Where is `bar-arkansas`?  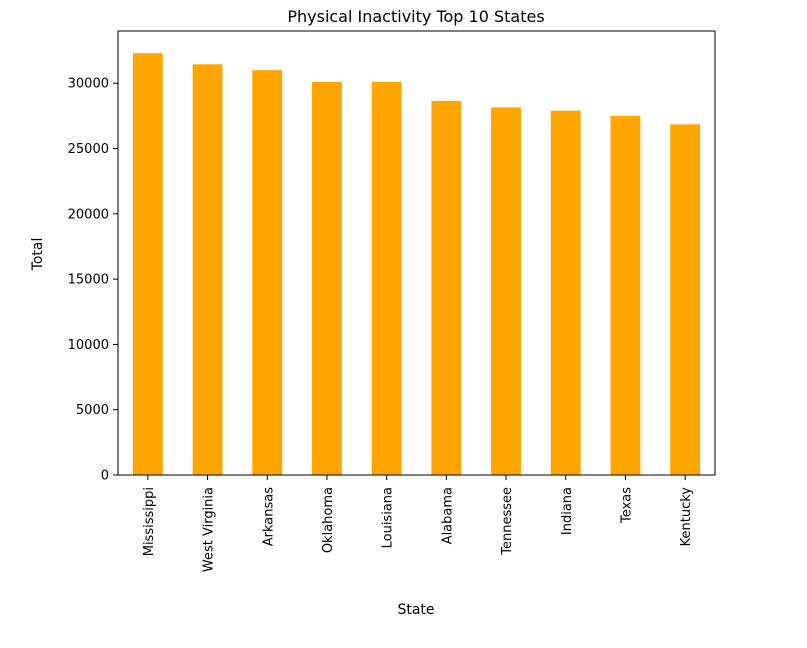
bar-arkansas is located at coordinates (267, 273).